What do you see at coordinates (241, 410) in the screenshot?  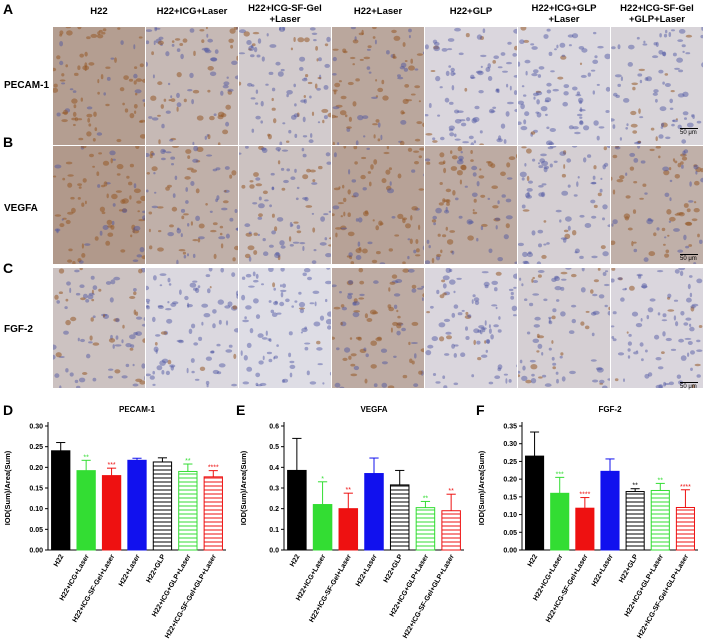 I see `panel-letter-e: E` at bounding box center [241, 410].